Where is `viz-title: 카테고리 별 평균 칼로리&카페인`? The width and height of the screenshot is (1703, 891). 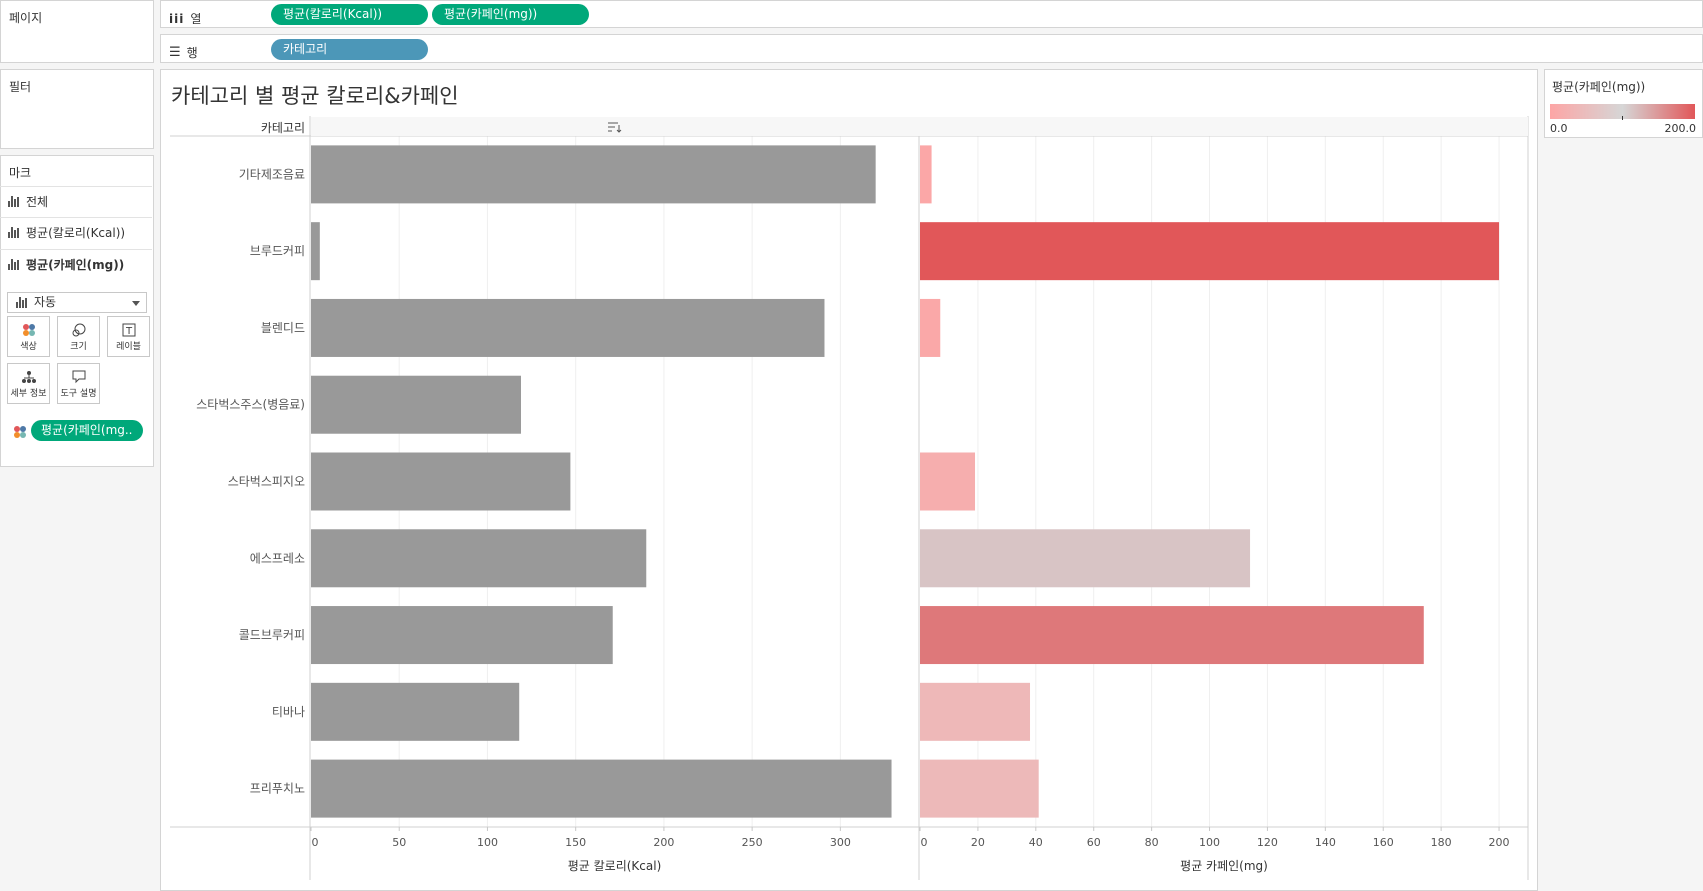
viz-title: 카테고리 별 평균 칼로리&카페인 is located at coordinates (315, 96).